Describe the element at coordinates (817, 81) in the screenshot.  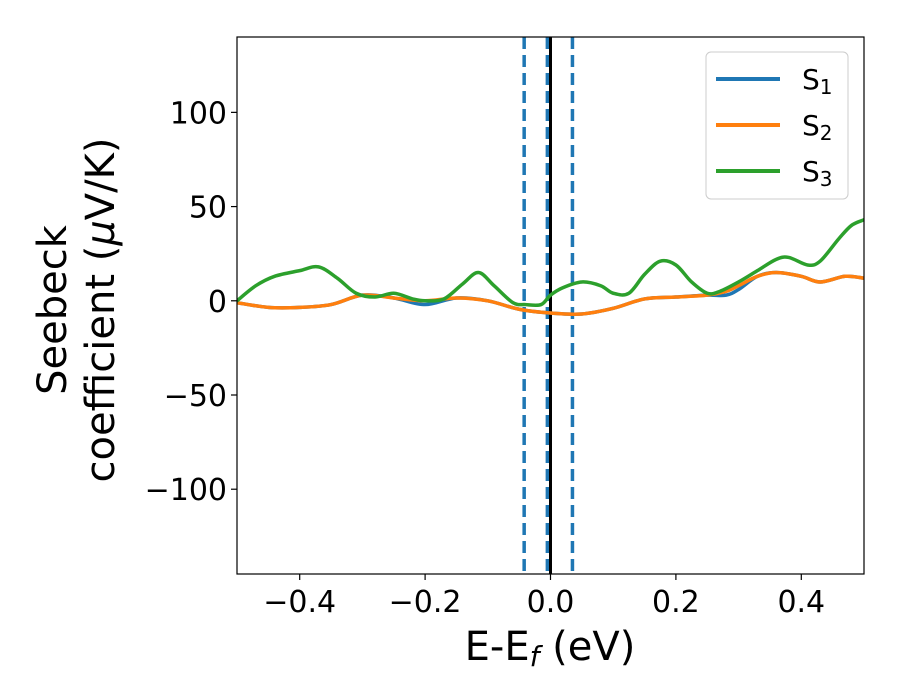
I see `legend-label-s1: S1` at that location.